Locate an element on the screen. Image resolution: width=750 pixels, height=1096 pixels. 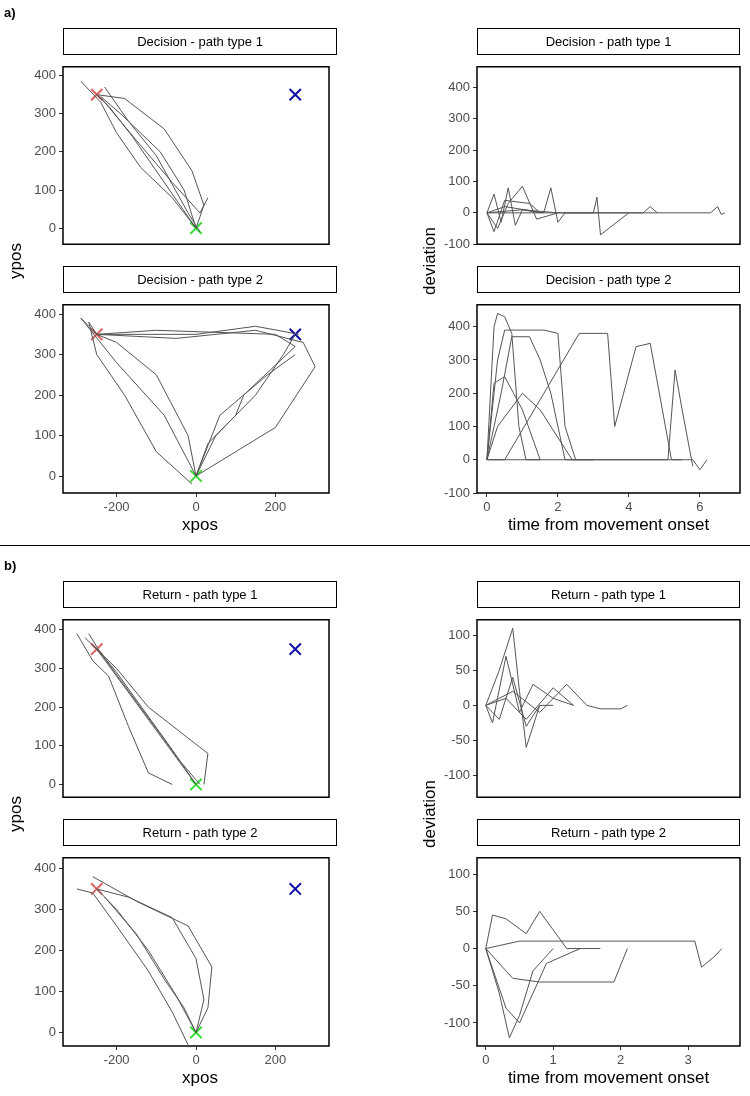
x-tick-label: 4 is located at coordinates (629, 507).